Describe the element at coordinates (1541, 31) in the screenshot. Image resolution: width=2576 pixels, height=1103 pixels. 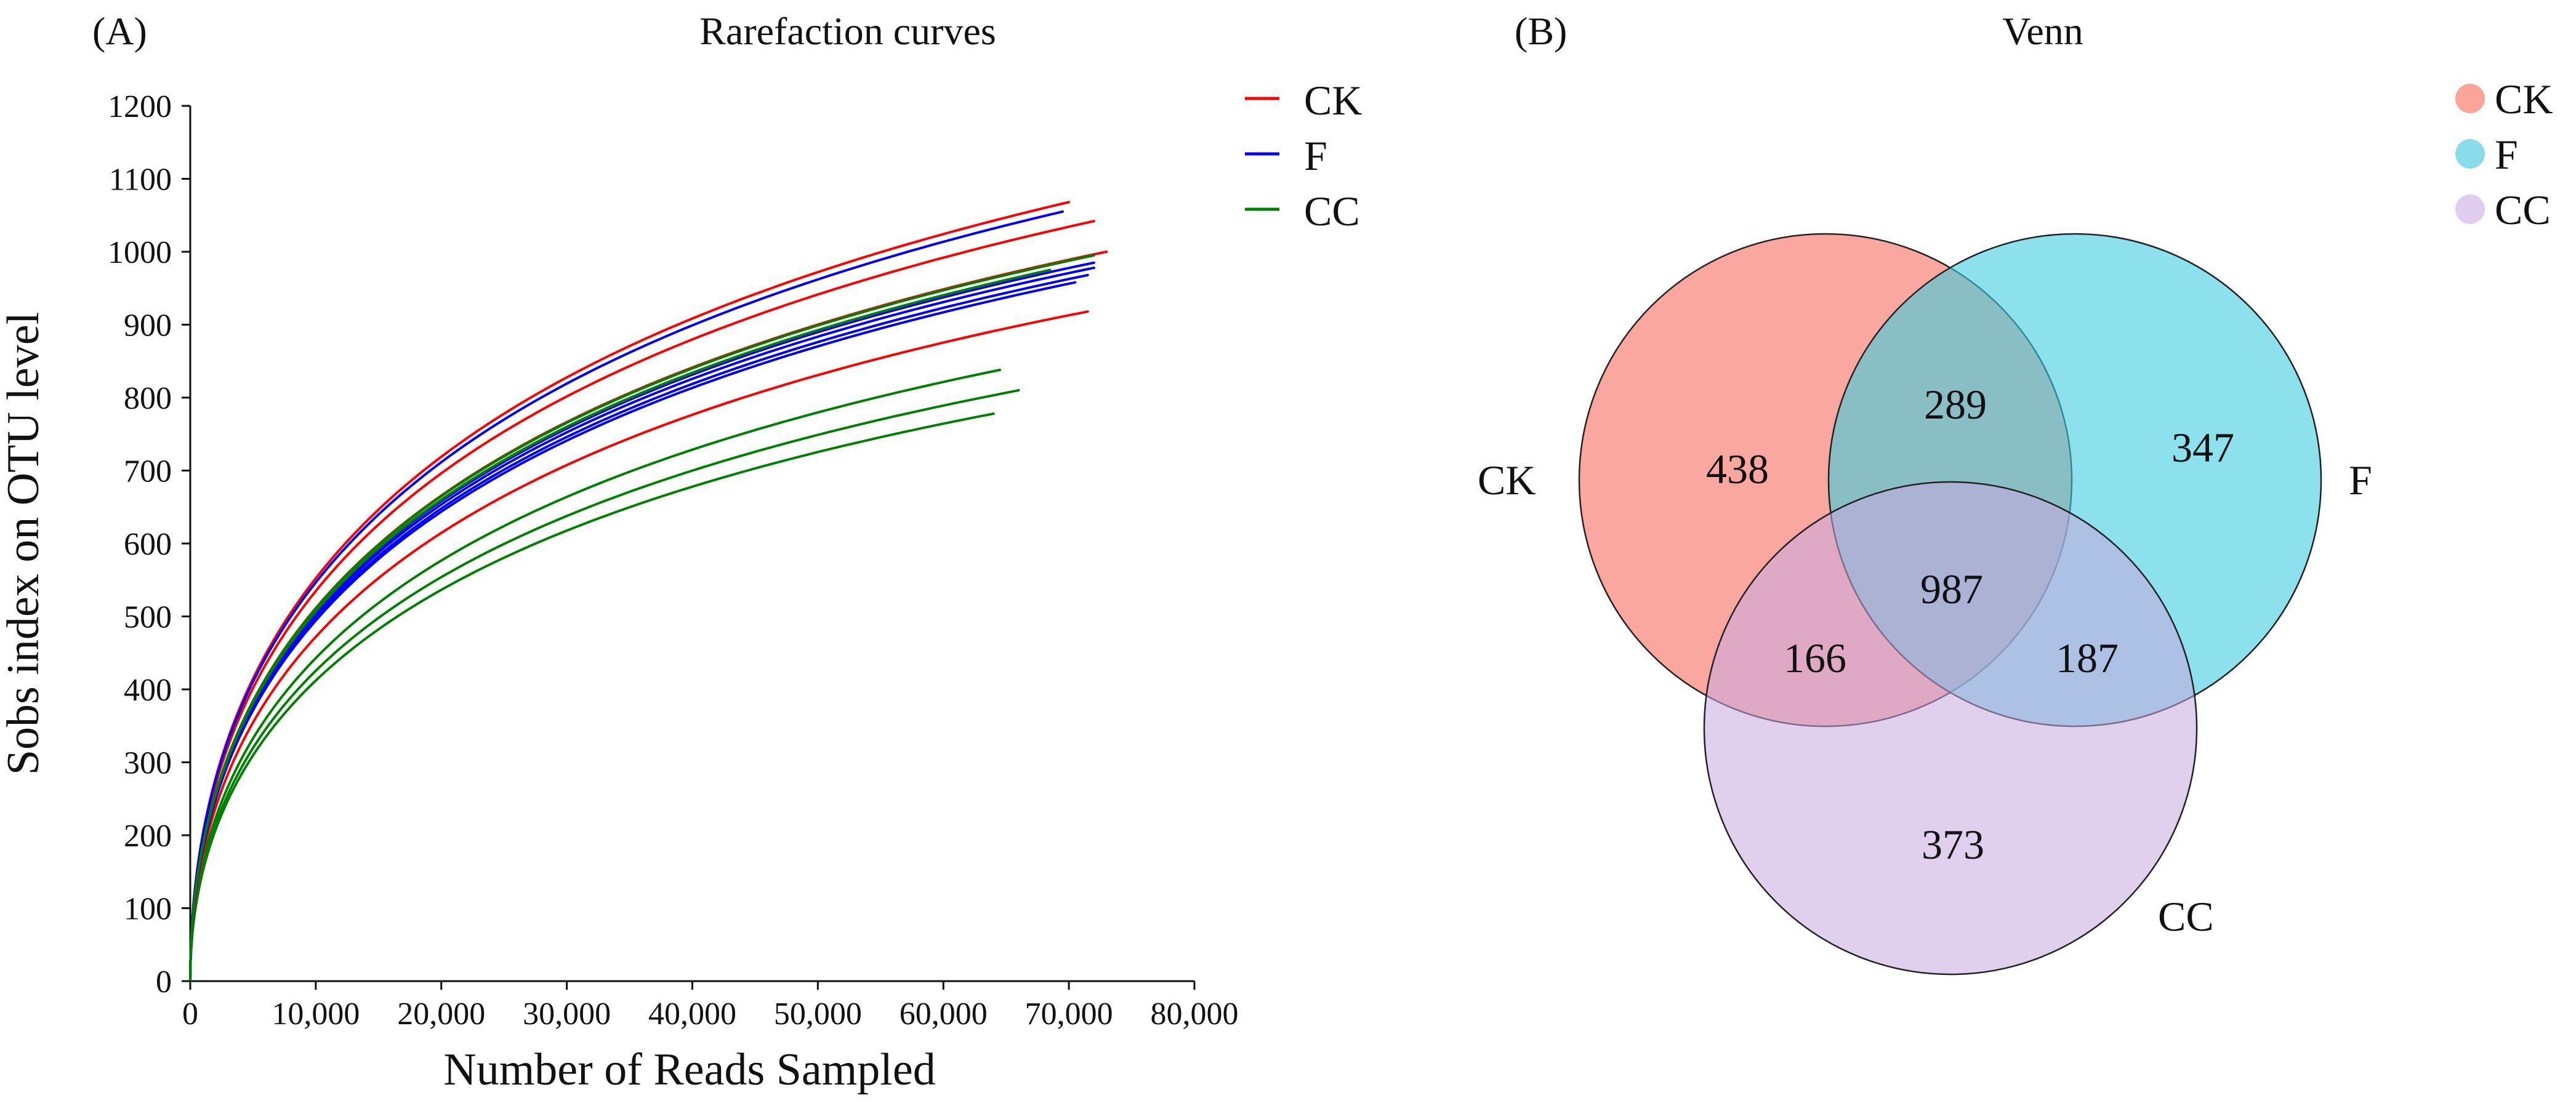
I see `panel-b-label: (B)` at that location.